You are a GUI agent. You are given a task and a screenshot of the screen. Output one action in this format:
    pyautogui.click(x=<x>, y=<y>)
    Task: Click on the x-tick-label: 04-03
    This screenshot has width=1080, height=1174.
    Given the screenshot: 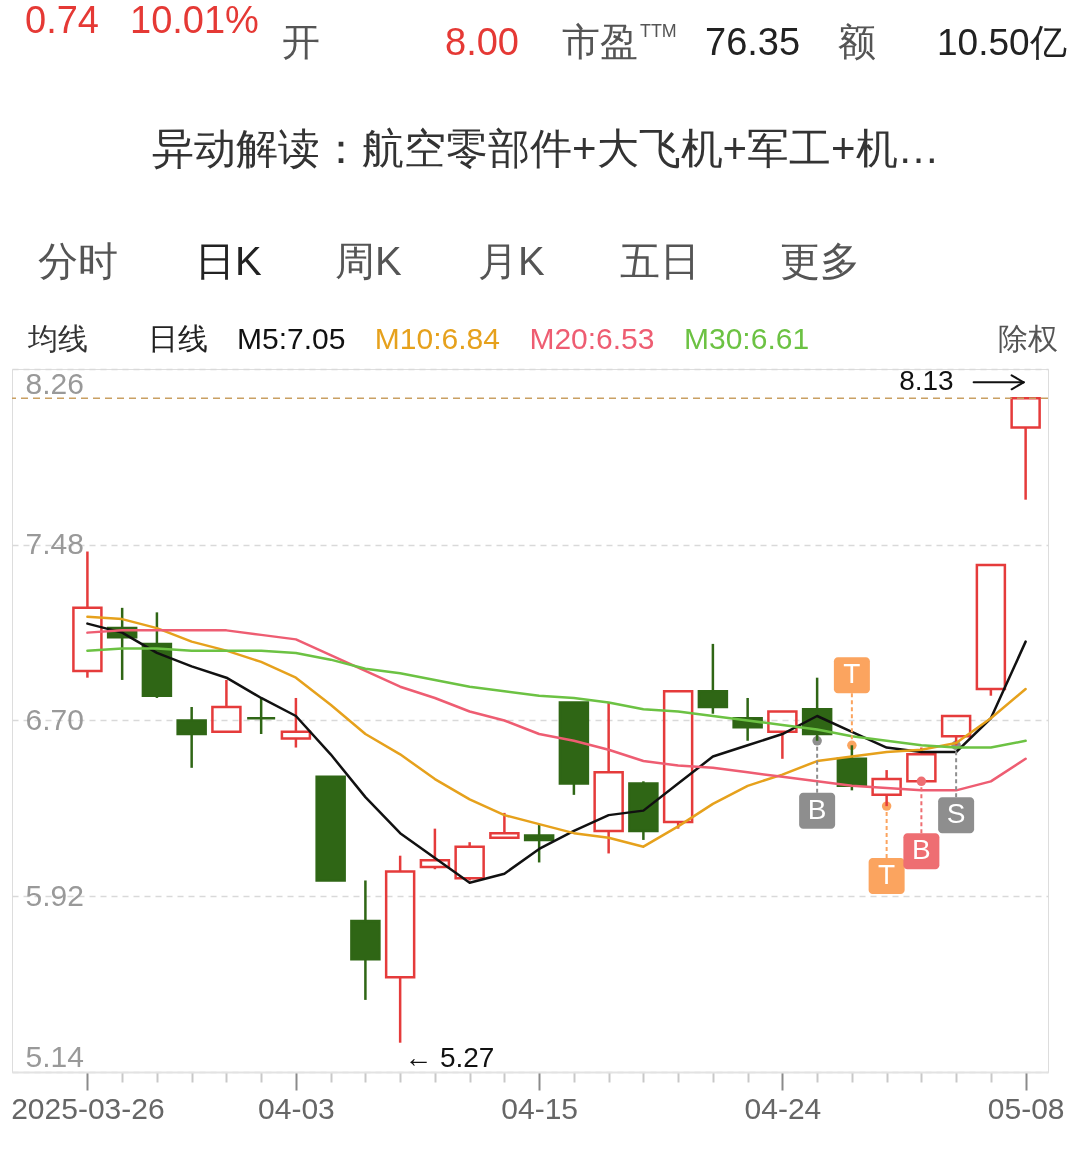 What is the action you would take?
    pyautogui.click(x=296, y=1108)
    